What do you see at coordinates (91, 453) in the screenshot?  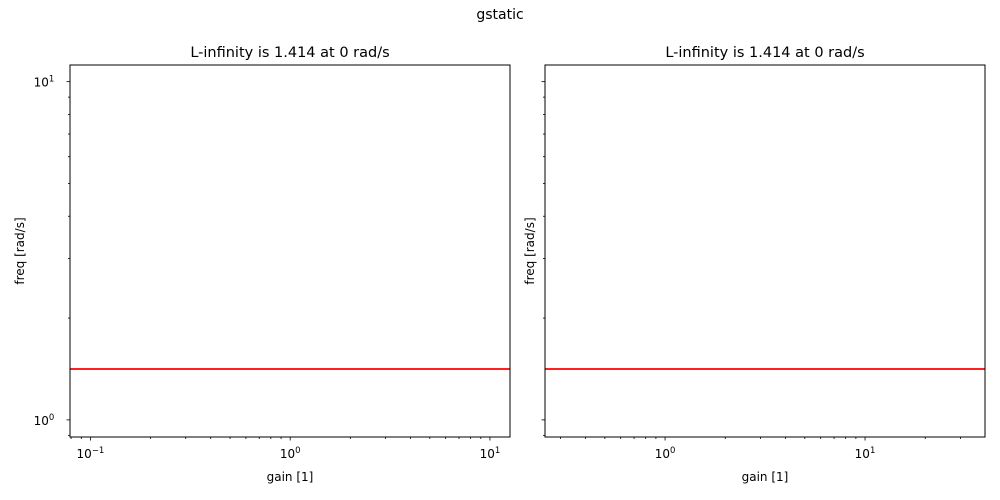 I see `x-tick-label: 10⁻¹` at bounding box center [91, 453].